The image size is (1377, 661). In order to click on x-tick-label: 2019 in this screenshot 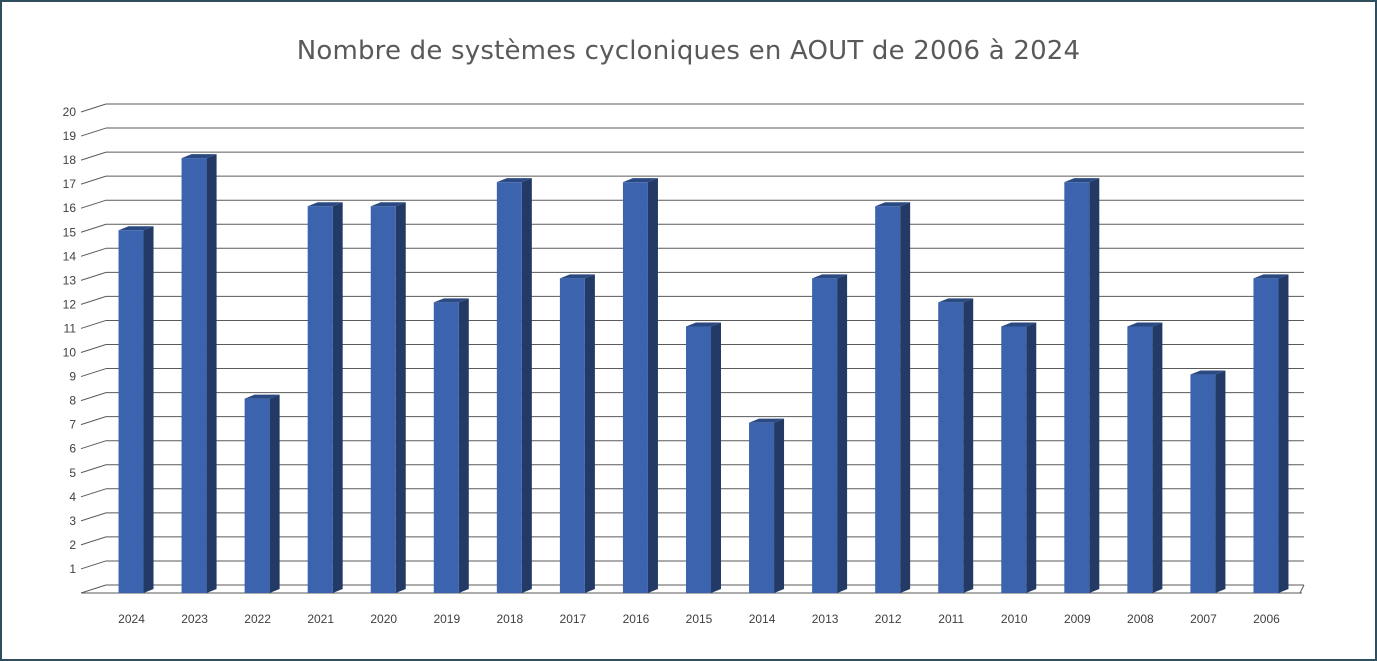, I will do `click(446, 619)`.